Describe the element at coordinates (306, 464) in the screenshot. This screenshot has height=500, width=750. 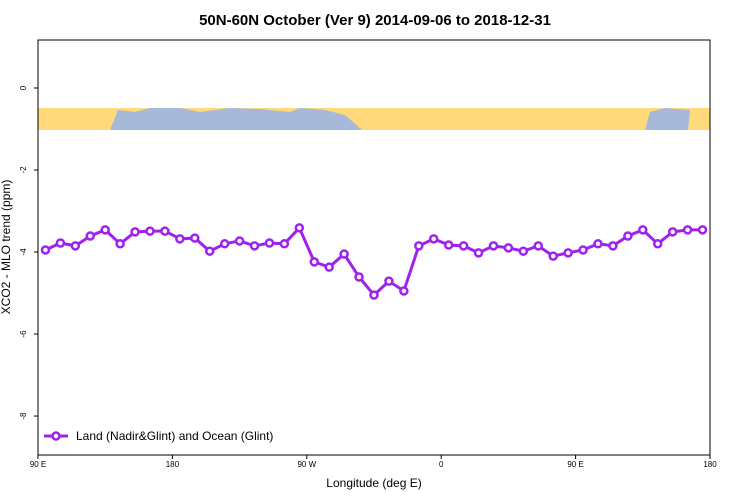
I see `x-tick-label: 90 W` at that location.